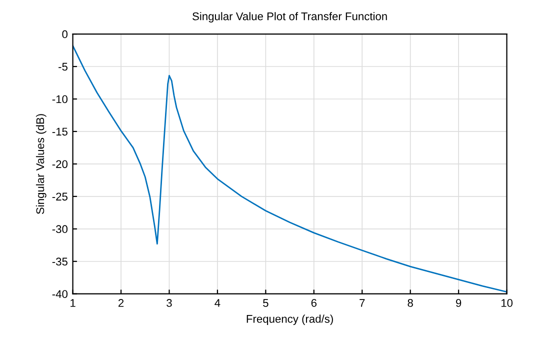 The width and height of the screenshot is (560, 337). Describe the element at coordinates (169, 303) in the screenshot. I see `x-tick-label: 3` at that location.